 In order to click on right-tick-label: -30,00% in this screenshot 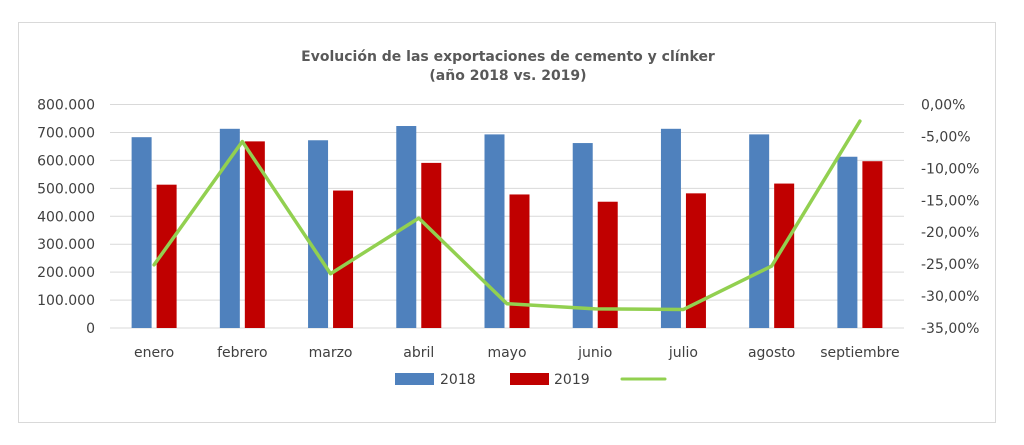, I will do `click(950, 297)`.